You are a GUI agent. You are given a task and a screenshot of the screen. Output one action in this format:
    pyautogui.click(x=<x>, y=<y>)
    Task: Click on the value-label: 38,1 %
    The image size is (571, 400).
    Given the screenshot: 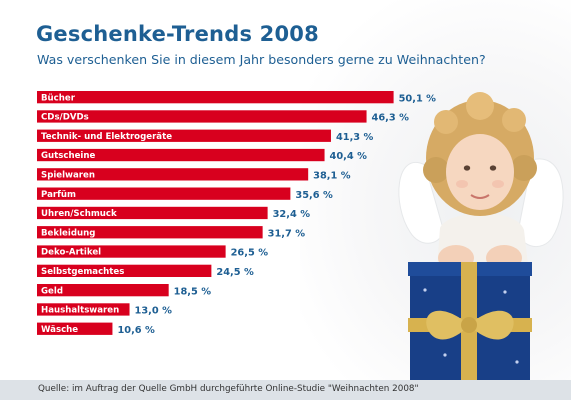 What is the action you would take?
    pyautogui.click(x=332, y=176)
    